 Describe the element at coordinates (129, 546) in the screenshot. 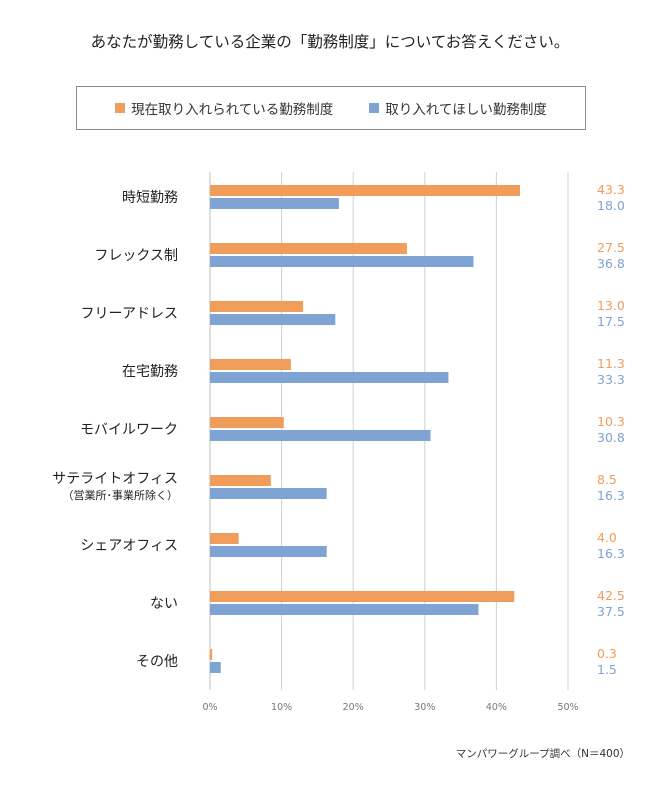

I see `category-label: シェアオフィス` at that location.